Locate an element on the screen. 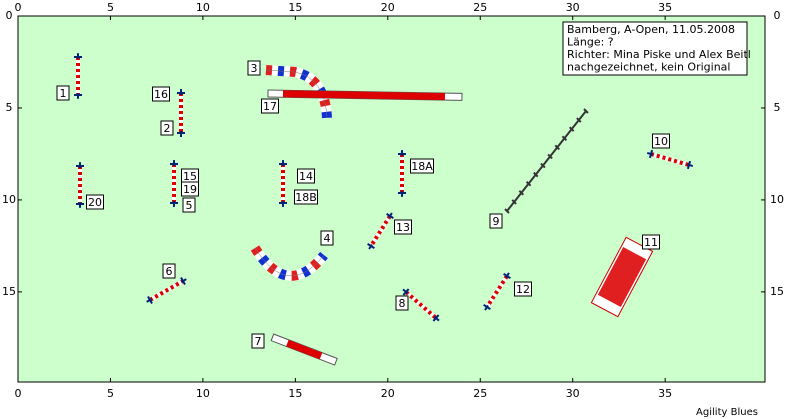 The image size is (800, 419). dogwalk is located at coordinates (364, 95).